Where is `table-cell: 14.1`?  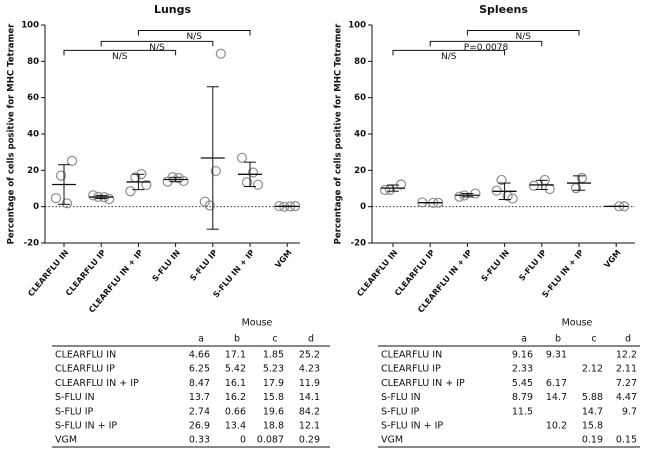 table-cell: 14.1 is located at coordinates (309, 397).